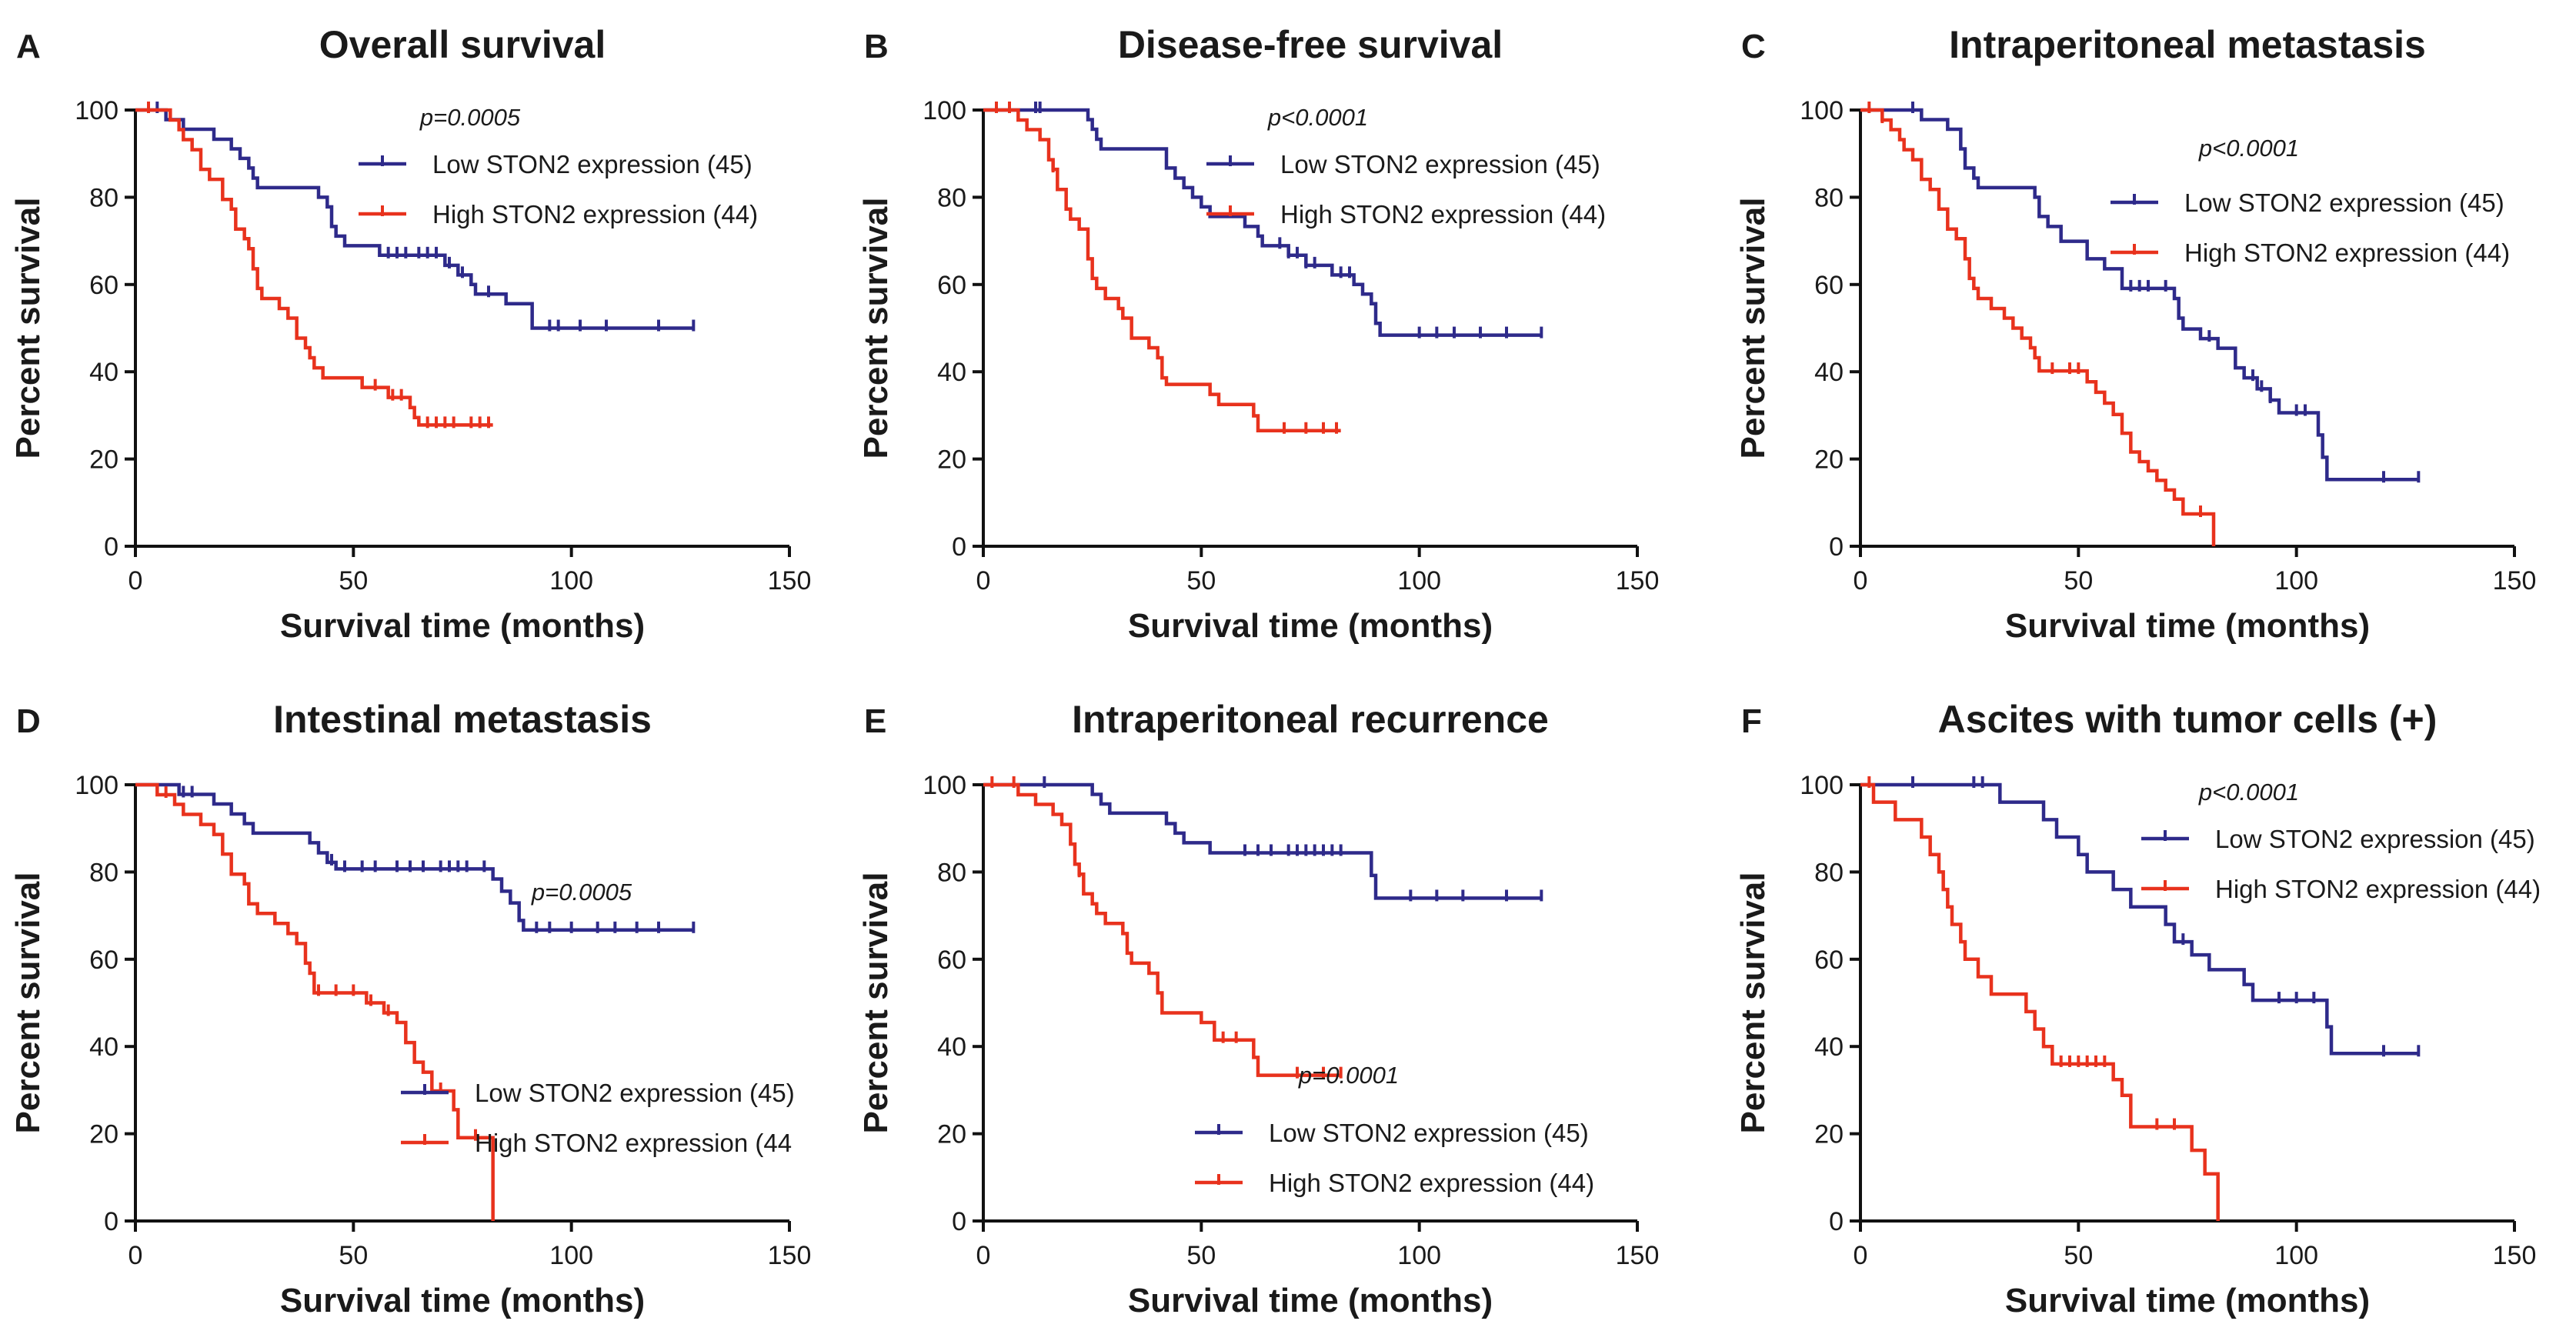  Describe the element at coordinates (2188, 44) in the screenshot. I see `chart-title: Intraperitoneal metastasis` at that location.